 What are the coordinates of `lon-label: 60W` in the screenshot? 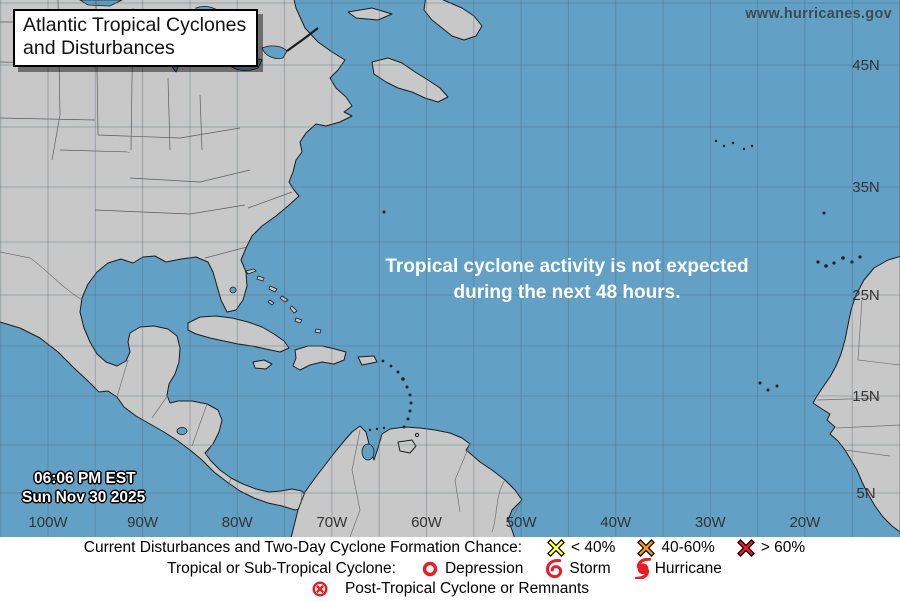 It's located at (427, 522).